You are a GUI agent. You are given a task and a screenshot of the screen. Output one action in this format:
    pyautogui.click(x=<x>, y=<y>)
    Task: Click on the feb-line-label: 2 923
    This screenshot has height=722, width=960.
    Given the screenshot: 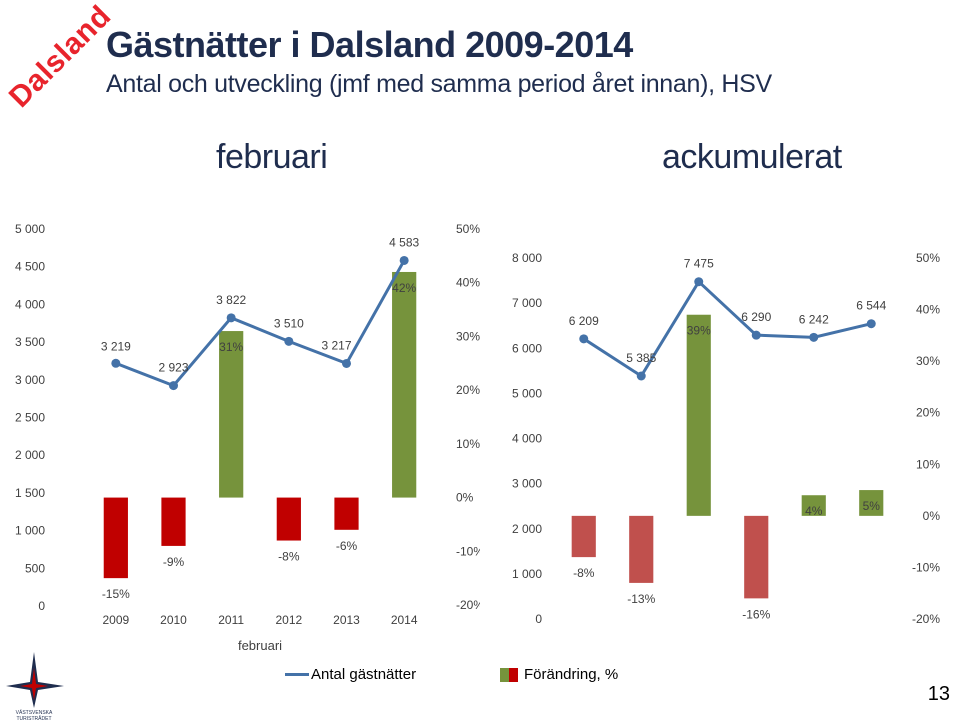 What is the action you would take?
    pyautogui.click(x=173, y=368)
    